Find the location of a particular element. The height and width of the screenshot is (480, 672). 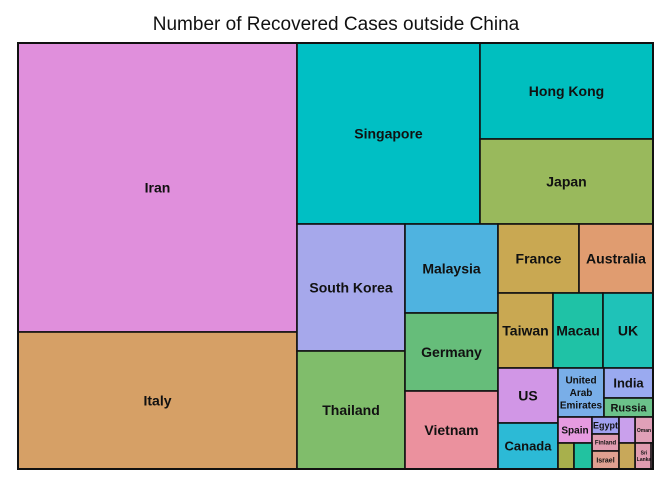

treemap-cell-japan is located at coordinates (566, 181).